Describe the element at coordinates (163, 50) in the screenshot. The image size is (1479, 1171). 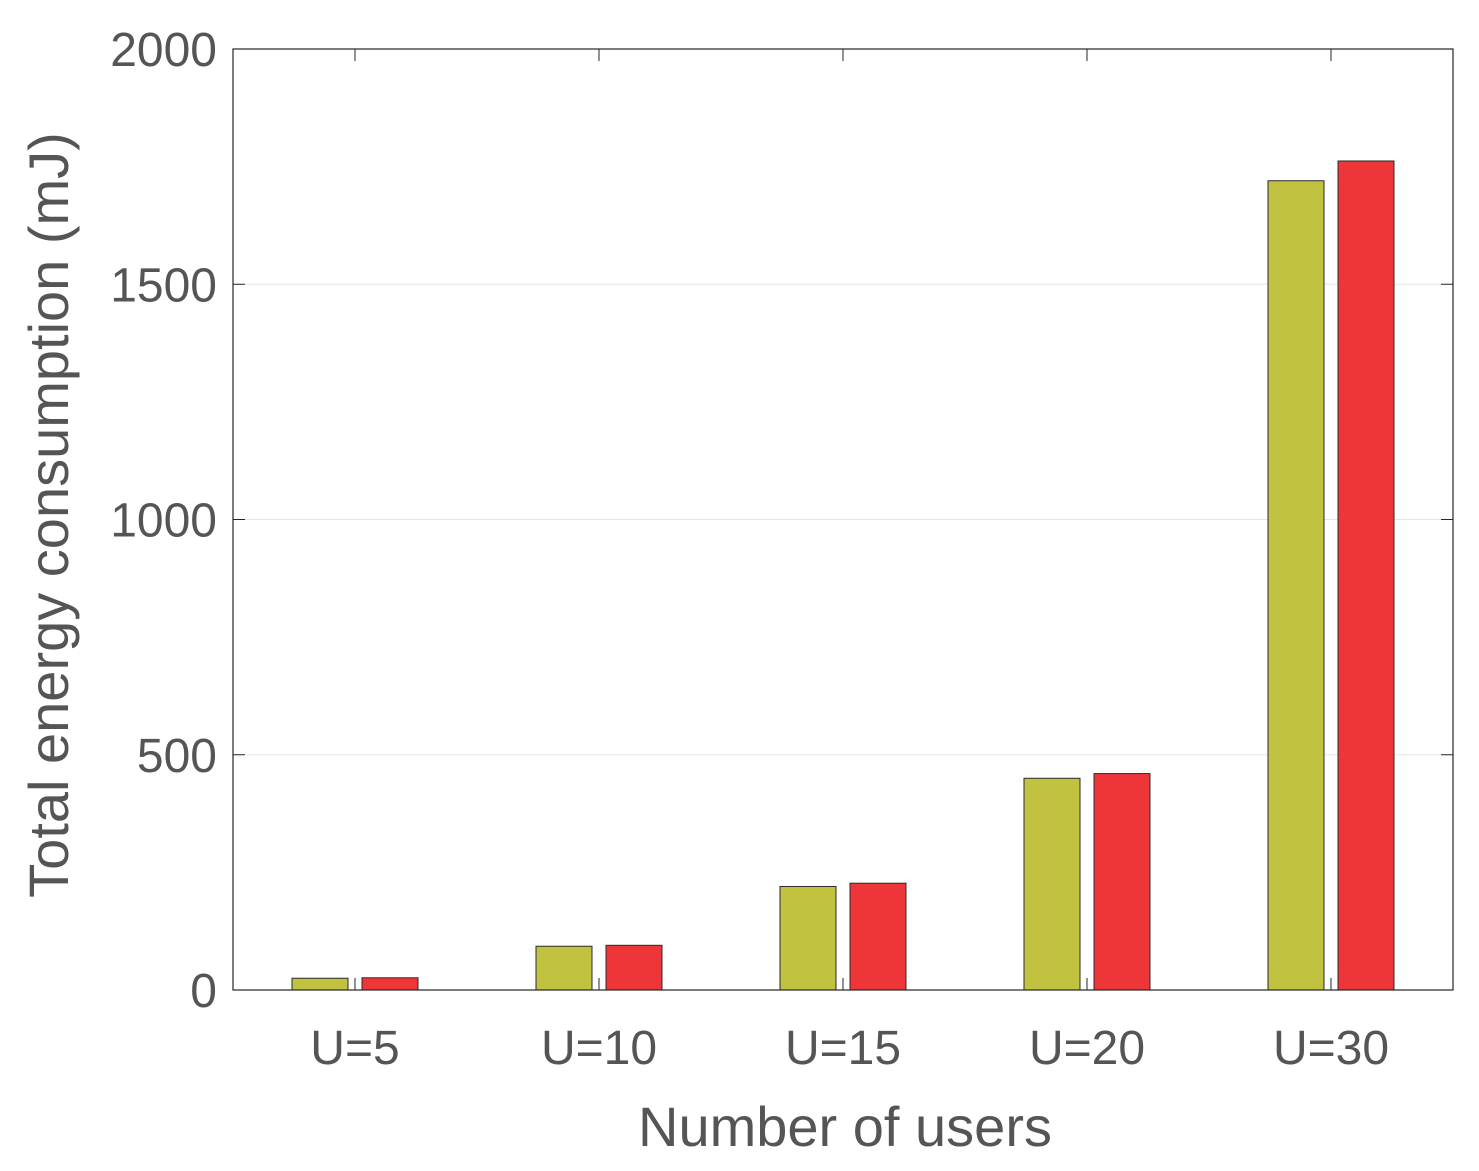
I see `y-tick-label: 2000` at that location.